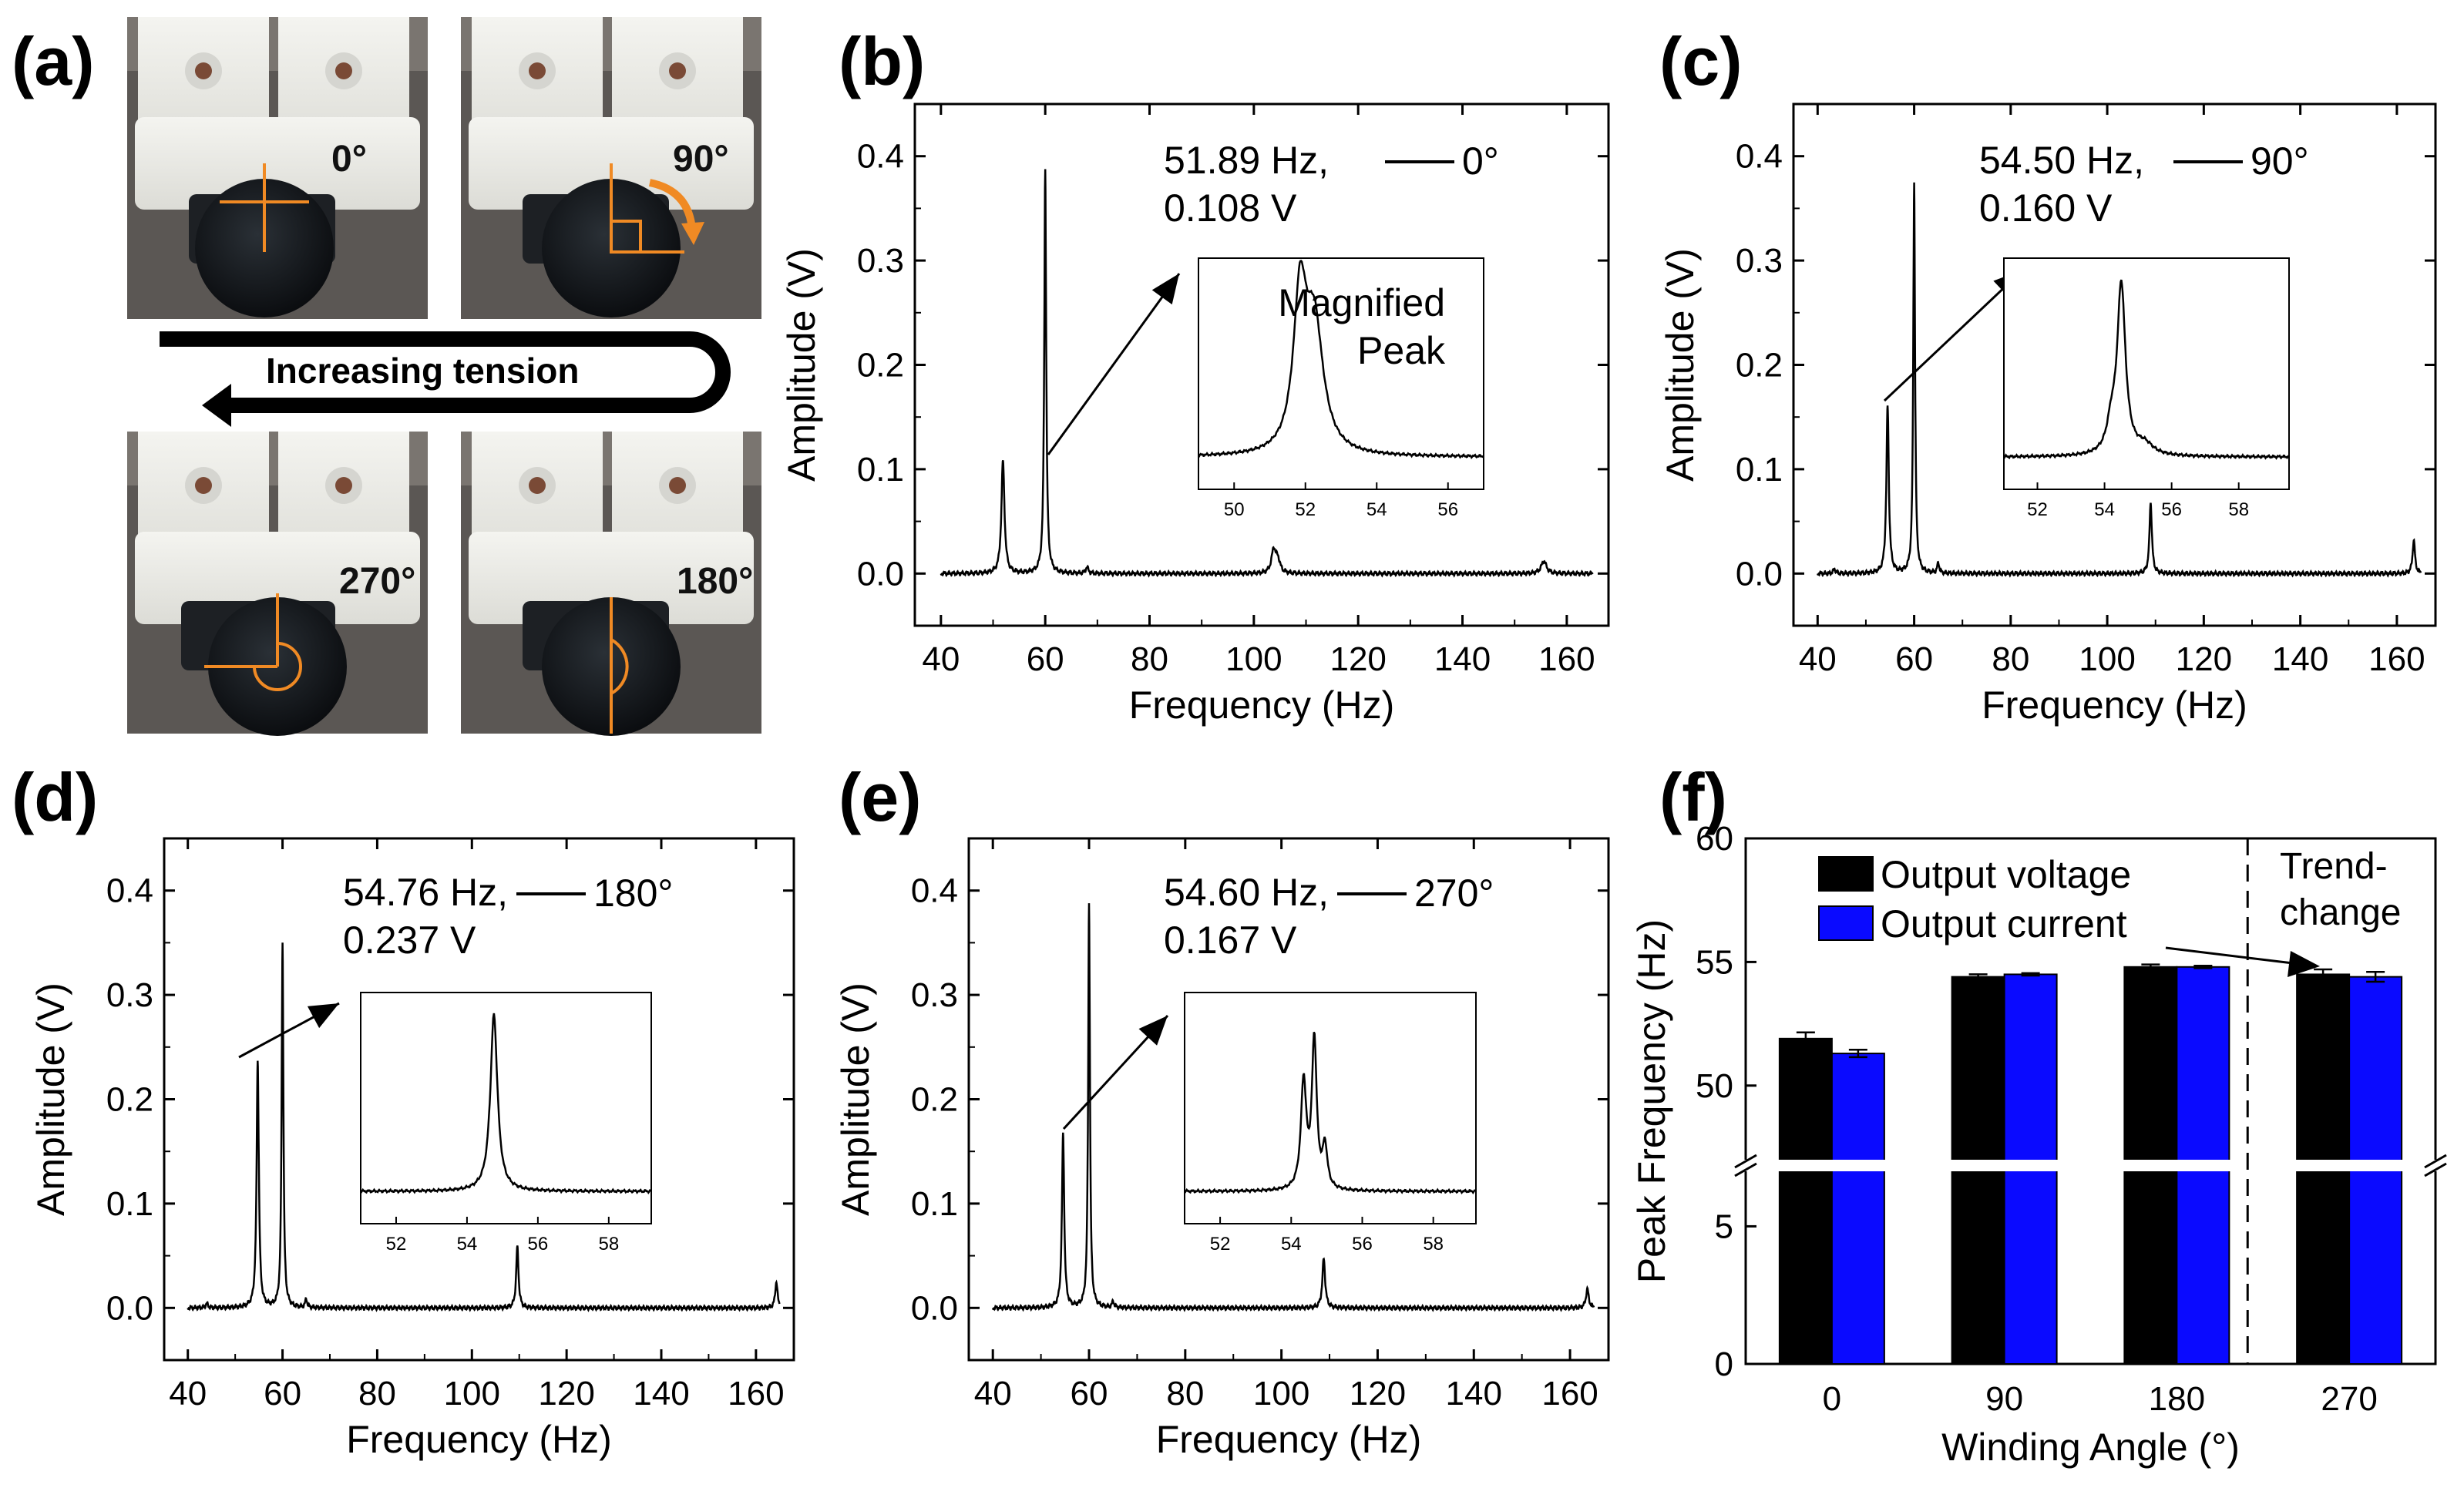 Image resolution: width=2464 pixels, height=1488 pixels. Describe the element at coordinates (377, 581) in the screenshot. I see `photo-angle-label: 270°` at that location.